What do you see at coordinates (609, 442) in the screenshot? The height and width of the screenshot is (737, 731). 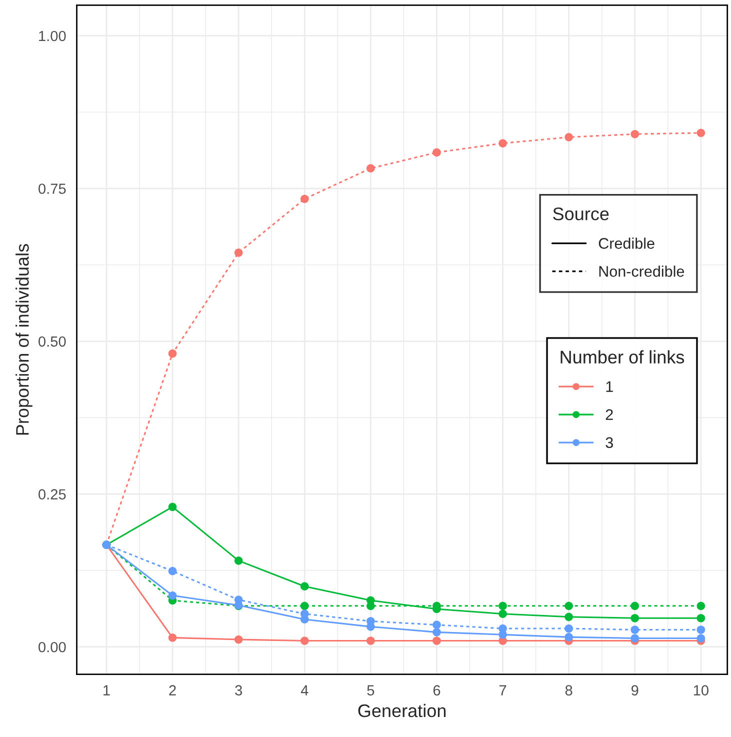 I see `legend-label: 3` at bounding box center [609, 442].